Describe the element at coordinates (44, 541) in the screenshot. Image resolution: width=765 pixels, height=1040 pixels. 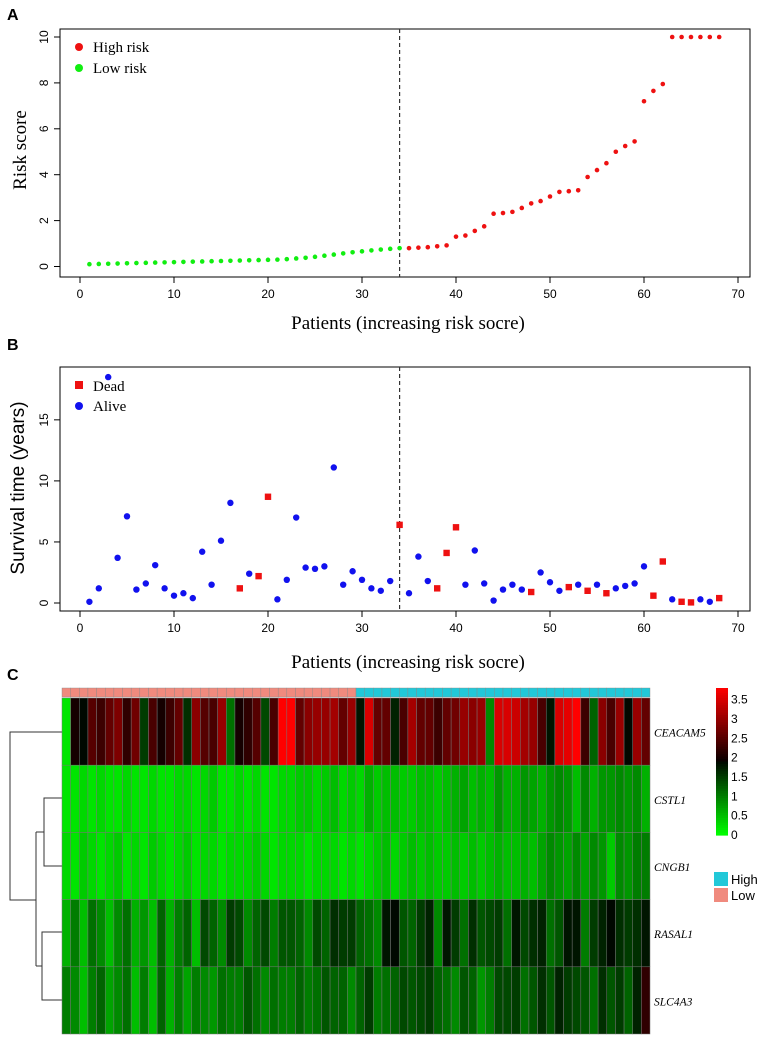
I see `y-tick-label: 5` at that location.